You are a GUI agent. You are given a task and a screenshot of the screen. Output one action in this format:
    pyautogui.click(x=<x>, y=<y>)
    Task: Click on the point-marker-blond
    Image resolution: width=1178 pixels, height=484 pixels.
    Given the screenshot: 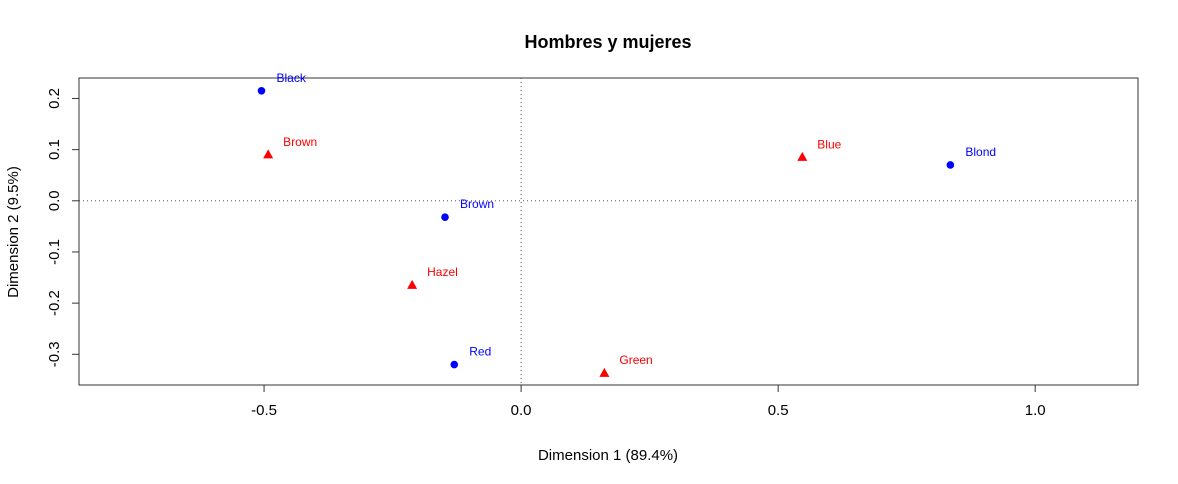 What is the action you would take?
    pyautogui.click(x=950, y=165)
    